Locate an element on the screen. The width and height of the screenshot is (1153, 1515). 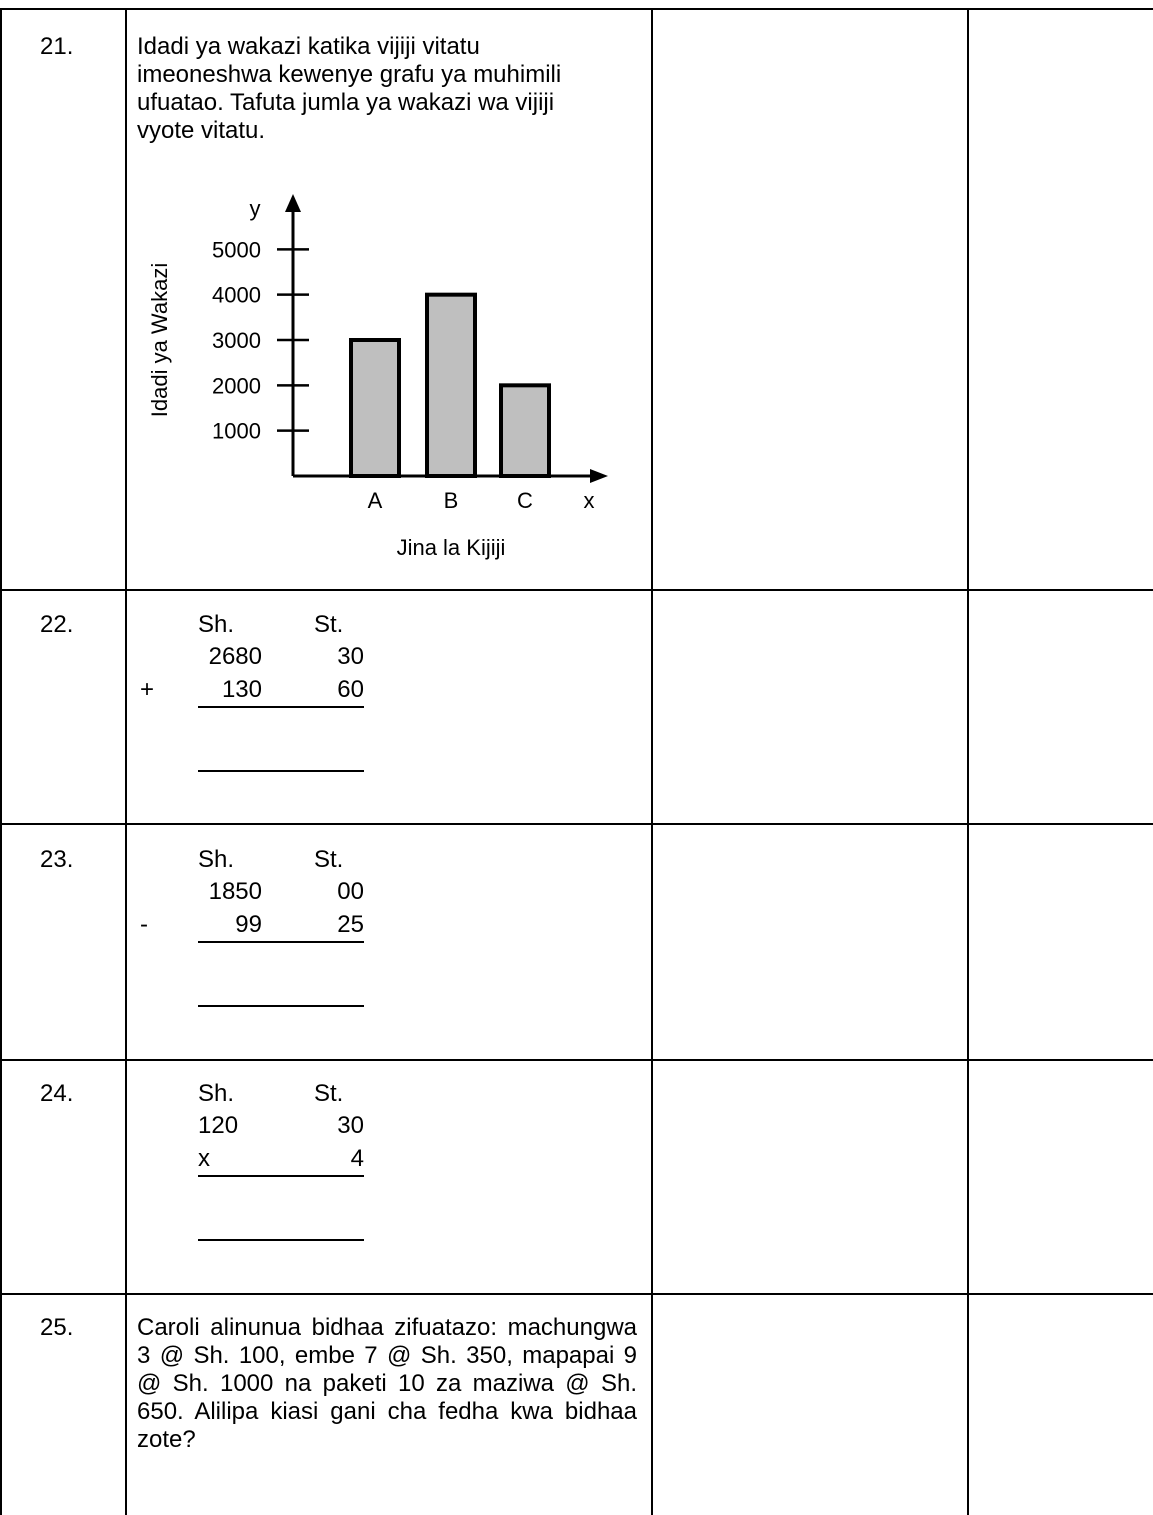
question-number: 23. is located at coordinates (57, 859).